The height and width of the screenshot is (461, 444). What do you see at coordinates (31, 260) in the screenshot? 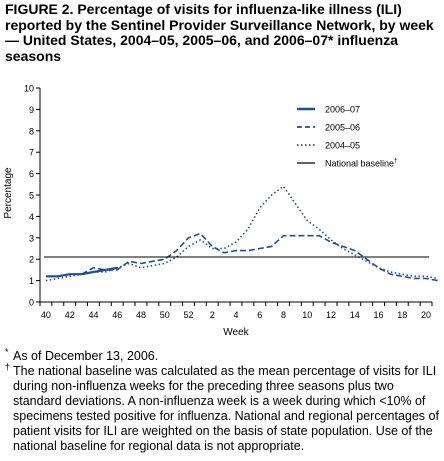
I see `y-tick-label: 2` at bounding box center [31, 260].